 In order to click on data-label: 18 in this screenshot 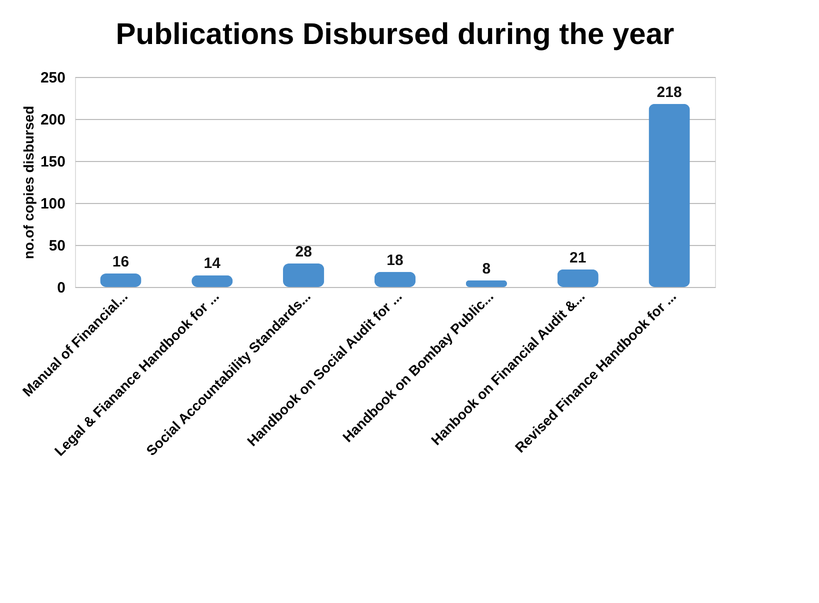, I will do `click(395, 260)`.